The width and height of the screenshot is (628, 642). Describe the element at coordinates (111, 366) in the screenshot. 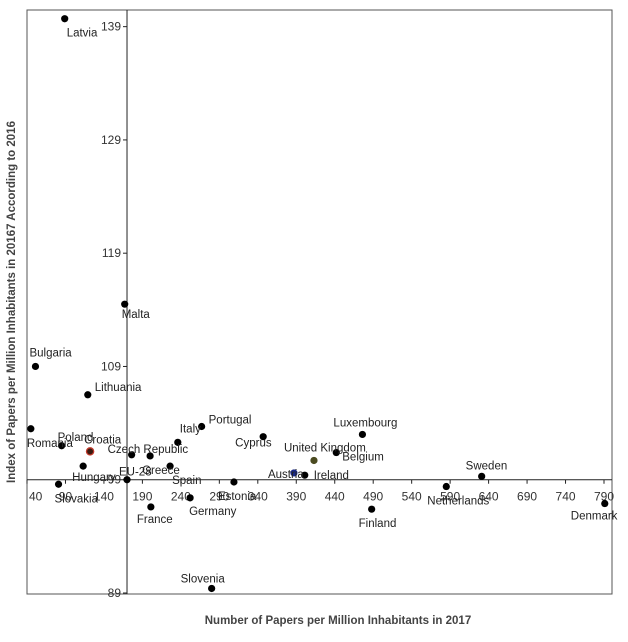

I see `y-tick-label: 109` at that location.